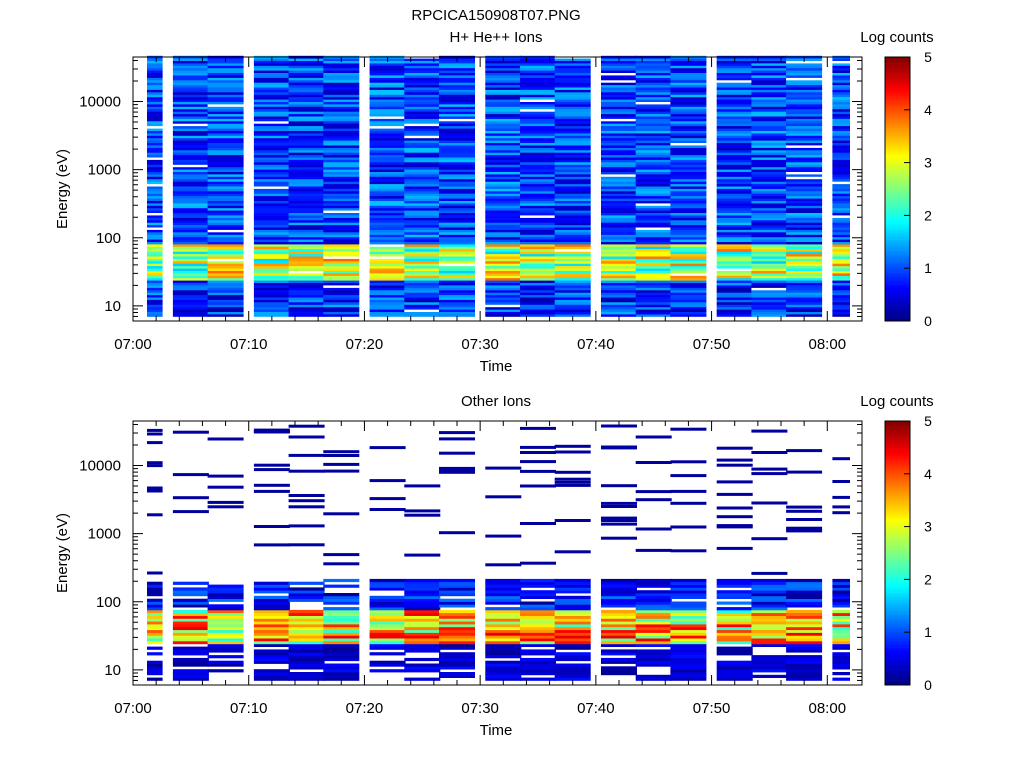 Image resolution: width=1024 pixels, height=773 pixels. What do you see at coordinates (104, 534) in the screenshot?
I see `y-tick-label: 1000` at bounding box center [104, 534].